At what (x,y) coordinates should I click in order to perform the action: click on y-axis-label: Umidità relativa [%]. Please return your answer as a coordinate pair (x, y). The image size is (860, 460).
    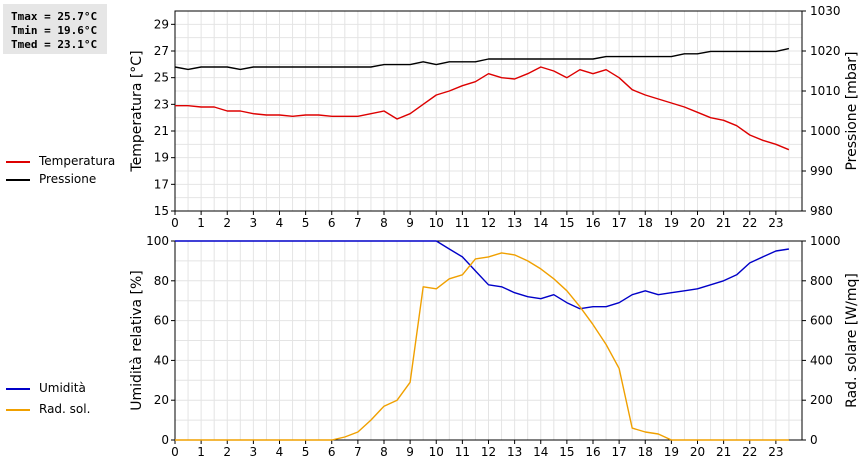
    Looking at the image, I should click on (137, 340).